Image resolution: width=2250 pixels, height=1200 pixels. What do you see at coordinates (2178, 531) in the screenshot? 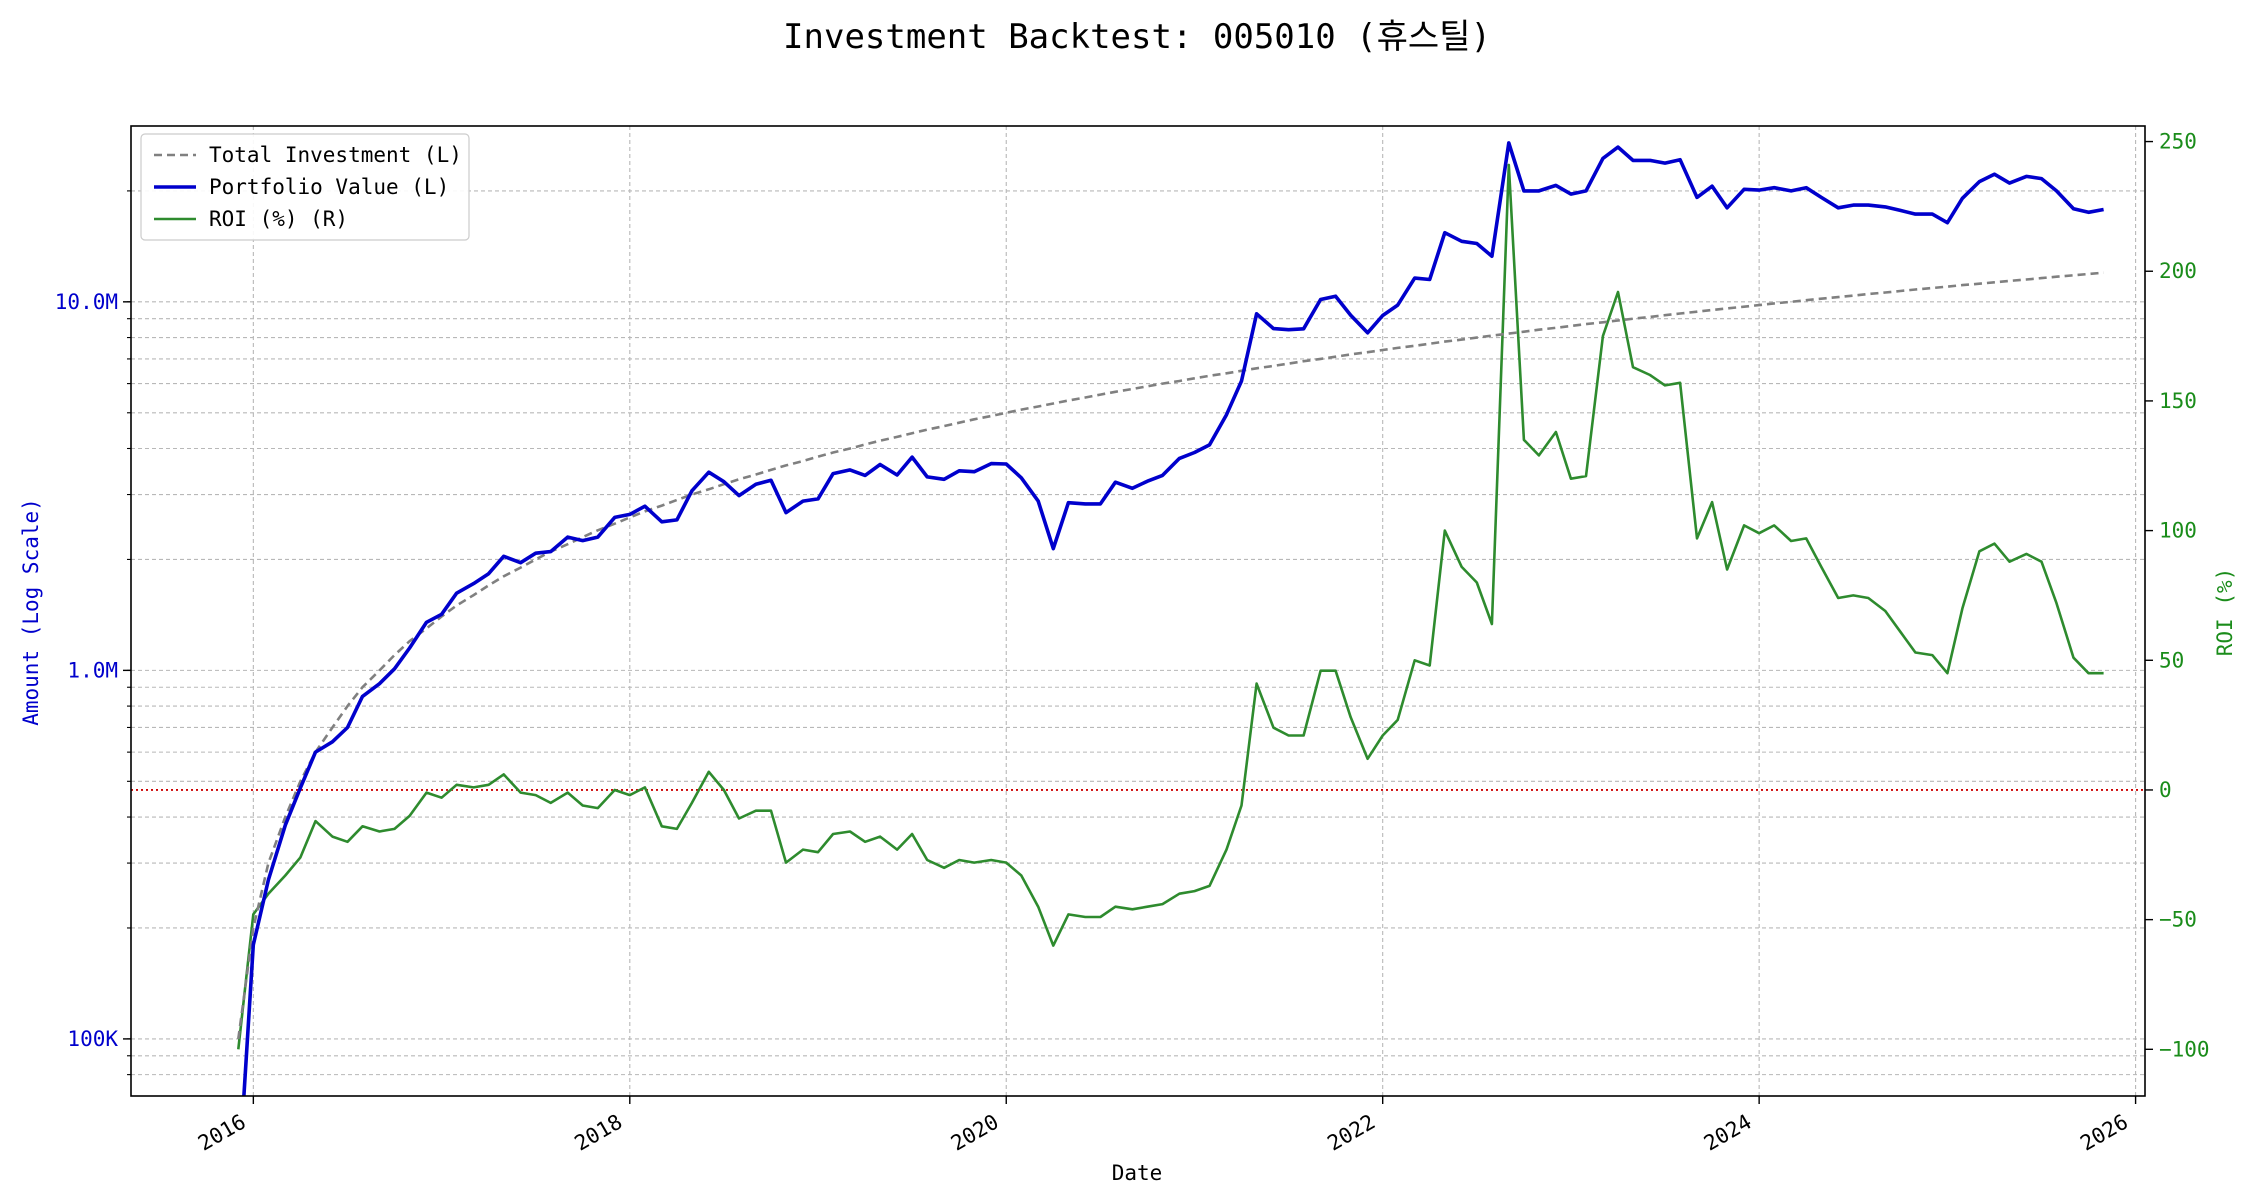
I see `y-right-tick-label: 100` at bounding box center [2178, 531].